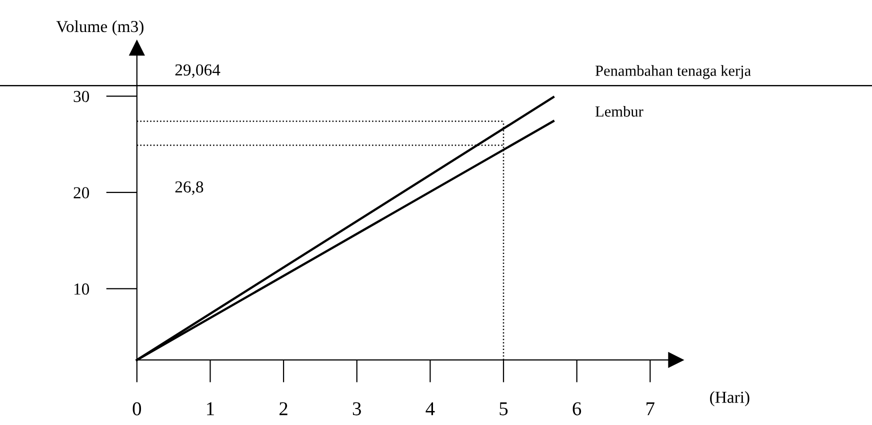 The width and height of the screenshot is (872, 425). Describe the element at coordinates (82, 96) in the screenshot. I see `y-tick-label: 30` at that location.